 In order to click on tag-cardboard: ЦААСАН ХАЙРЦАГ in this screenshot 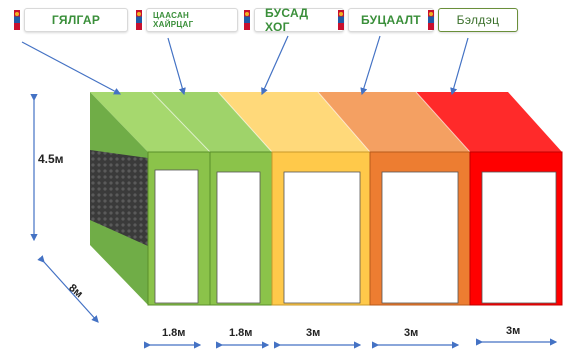, I will do `click(187, 20)`.